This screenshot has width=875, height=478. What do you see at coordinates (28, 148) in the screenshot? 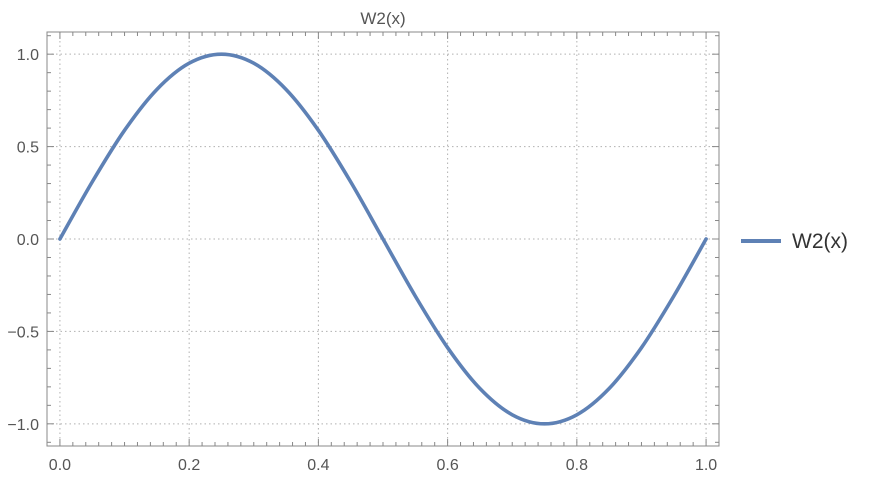
I see `y-tick-label: 0.5` at bounding box center [28, 148].